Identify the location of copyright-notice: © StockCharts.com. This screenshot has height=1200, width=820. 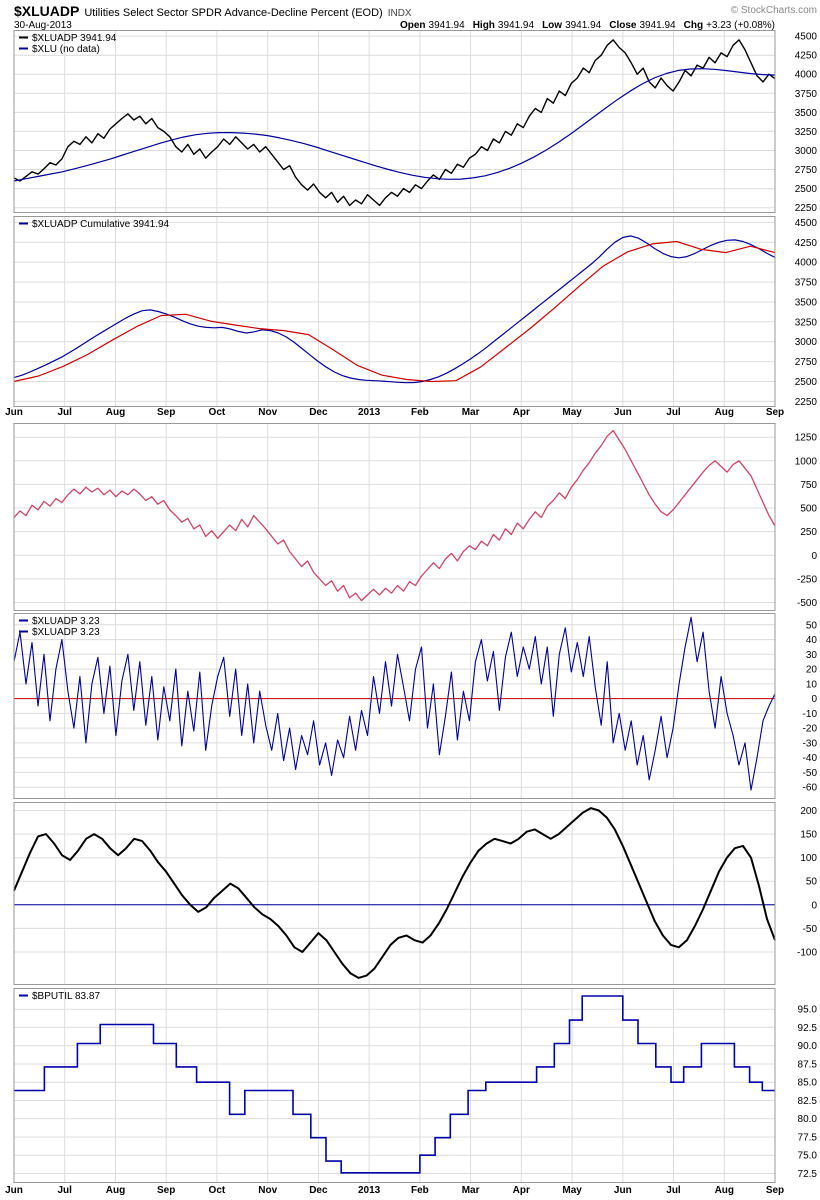
(773, 10).